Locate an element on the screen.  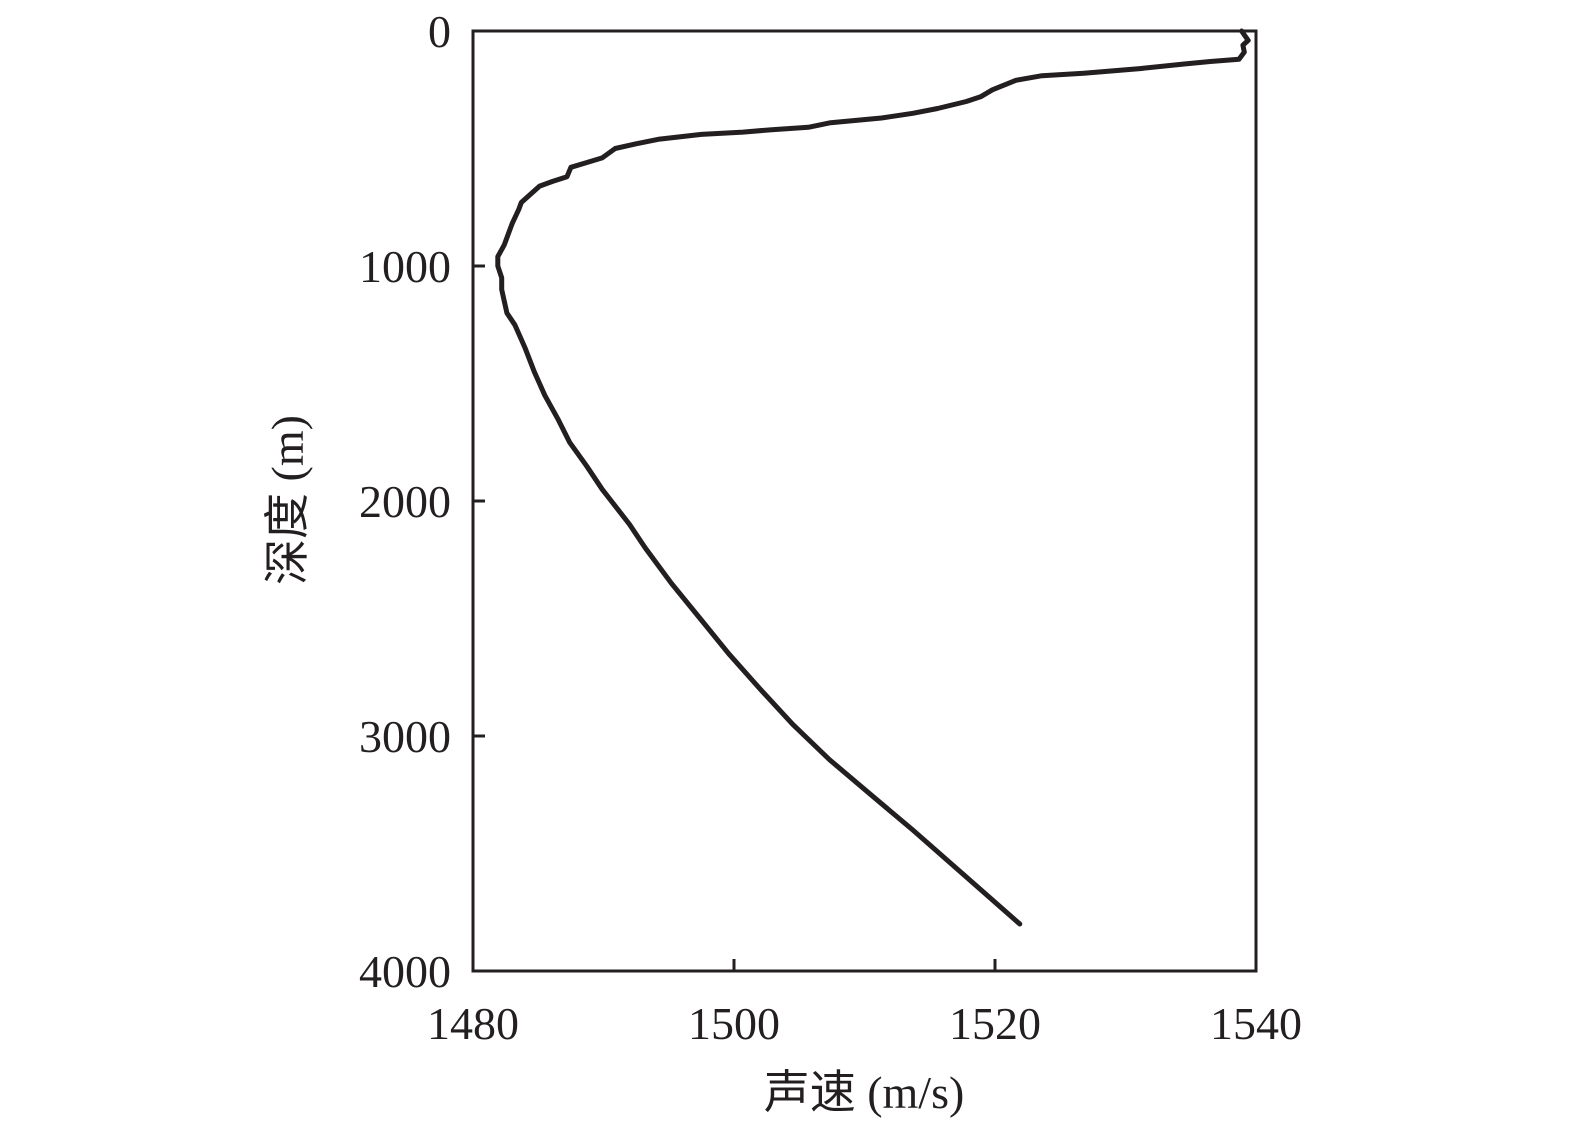
x-tick-label-3: 1540 is located at coordinates (1256, 1023).